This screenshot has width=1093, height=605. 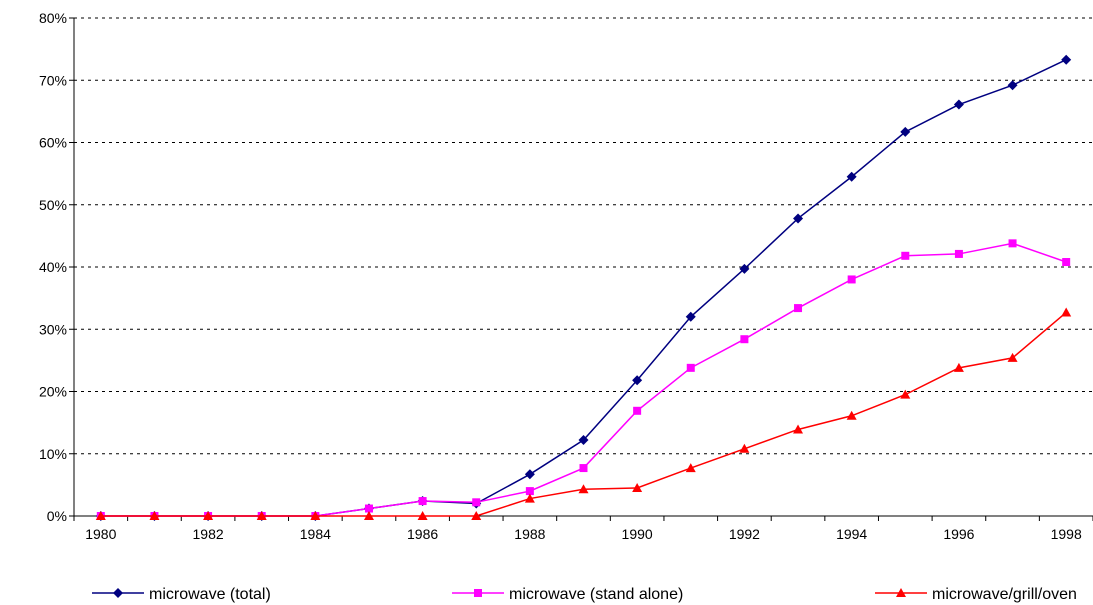 I want to click on y-axis-ticks: 0% 10% 20% 30% 40% 50% 60% 70% 80%, so click(x=56, y=267).